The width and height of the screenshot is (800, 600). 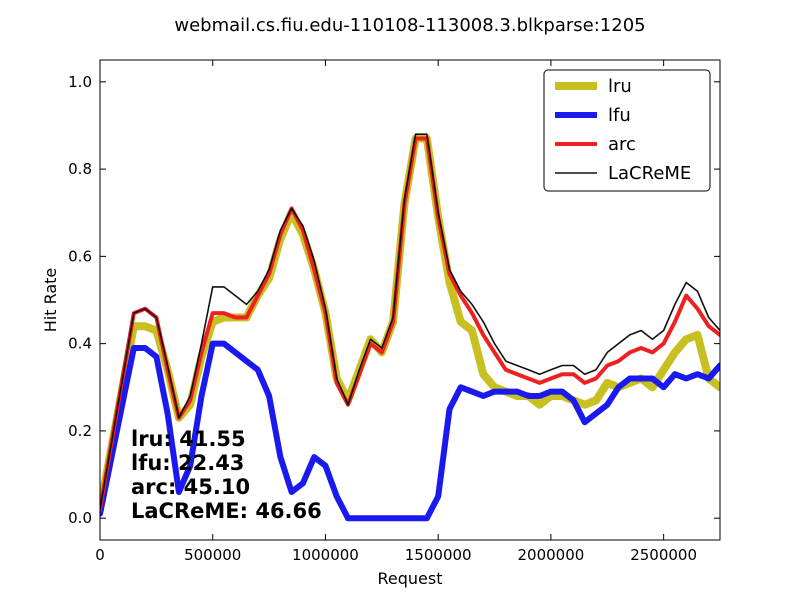 What do you see at coordinates (80, 518) in the screenshot?
I see `y-tick-label: 0.0` at bounding box center [80, 518].